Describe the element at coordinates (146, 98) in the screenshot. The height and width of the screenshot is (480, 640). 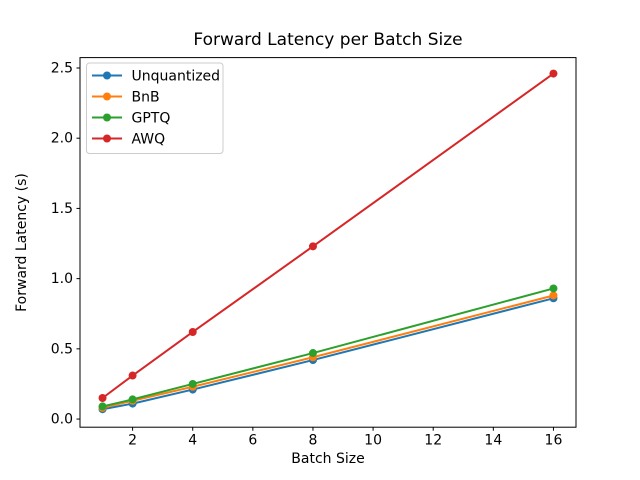
I see `legend-label-BnB: BnB` at that location.